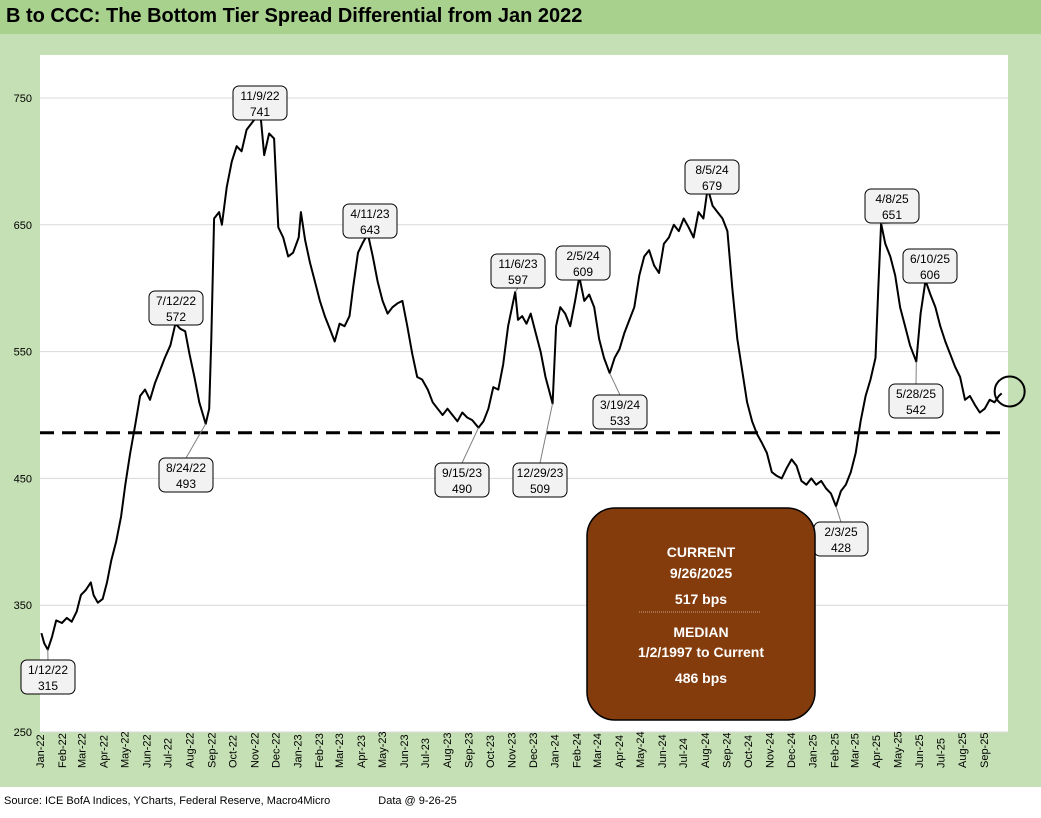  I want to click on callout-value: 490, so click(462, 489).